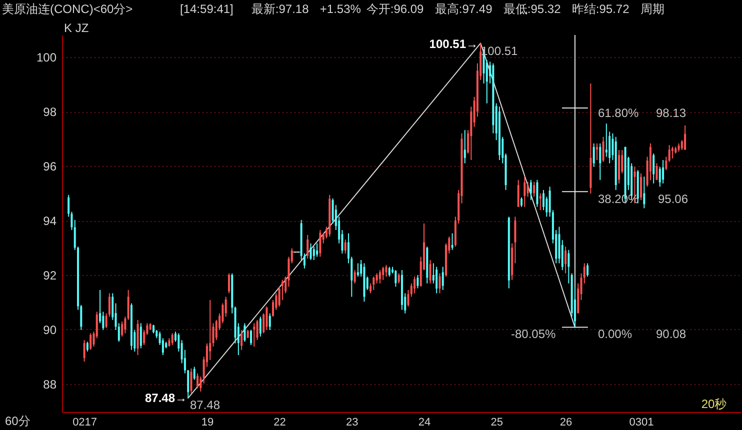 This screenshot has height=430, width=742. Describe the element at coordinates (641, 422) in the screenshot. I see `x-tick-label: 0301` at that location.